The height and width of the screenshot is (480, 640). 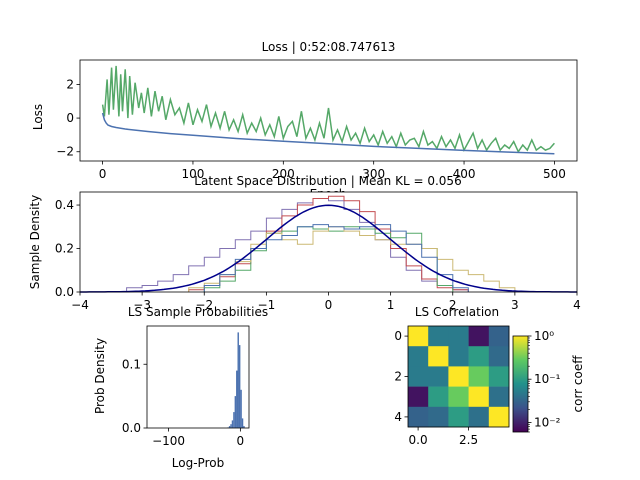 What do you see at coordinates (577, 305) in the screenshot?
I see `latent-xtick-label: 4` at bounding box center [577, 305].